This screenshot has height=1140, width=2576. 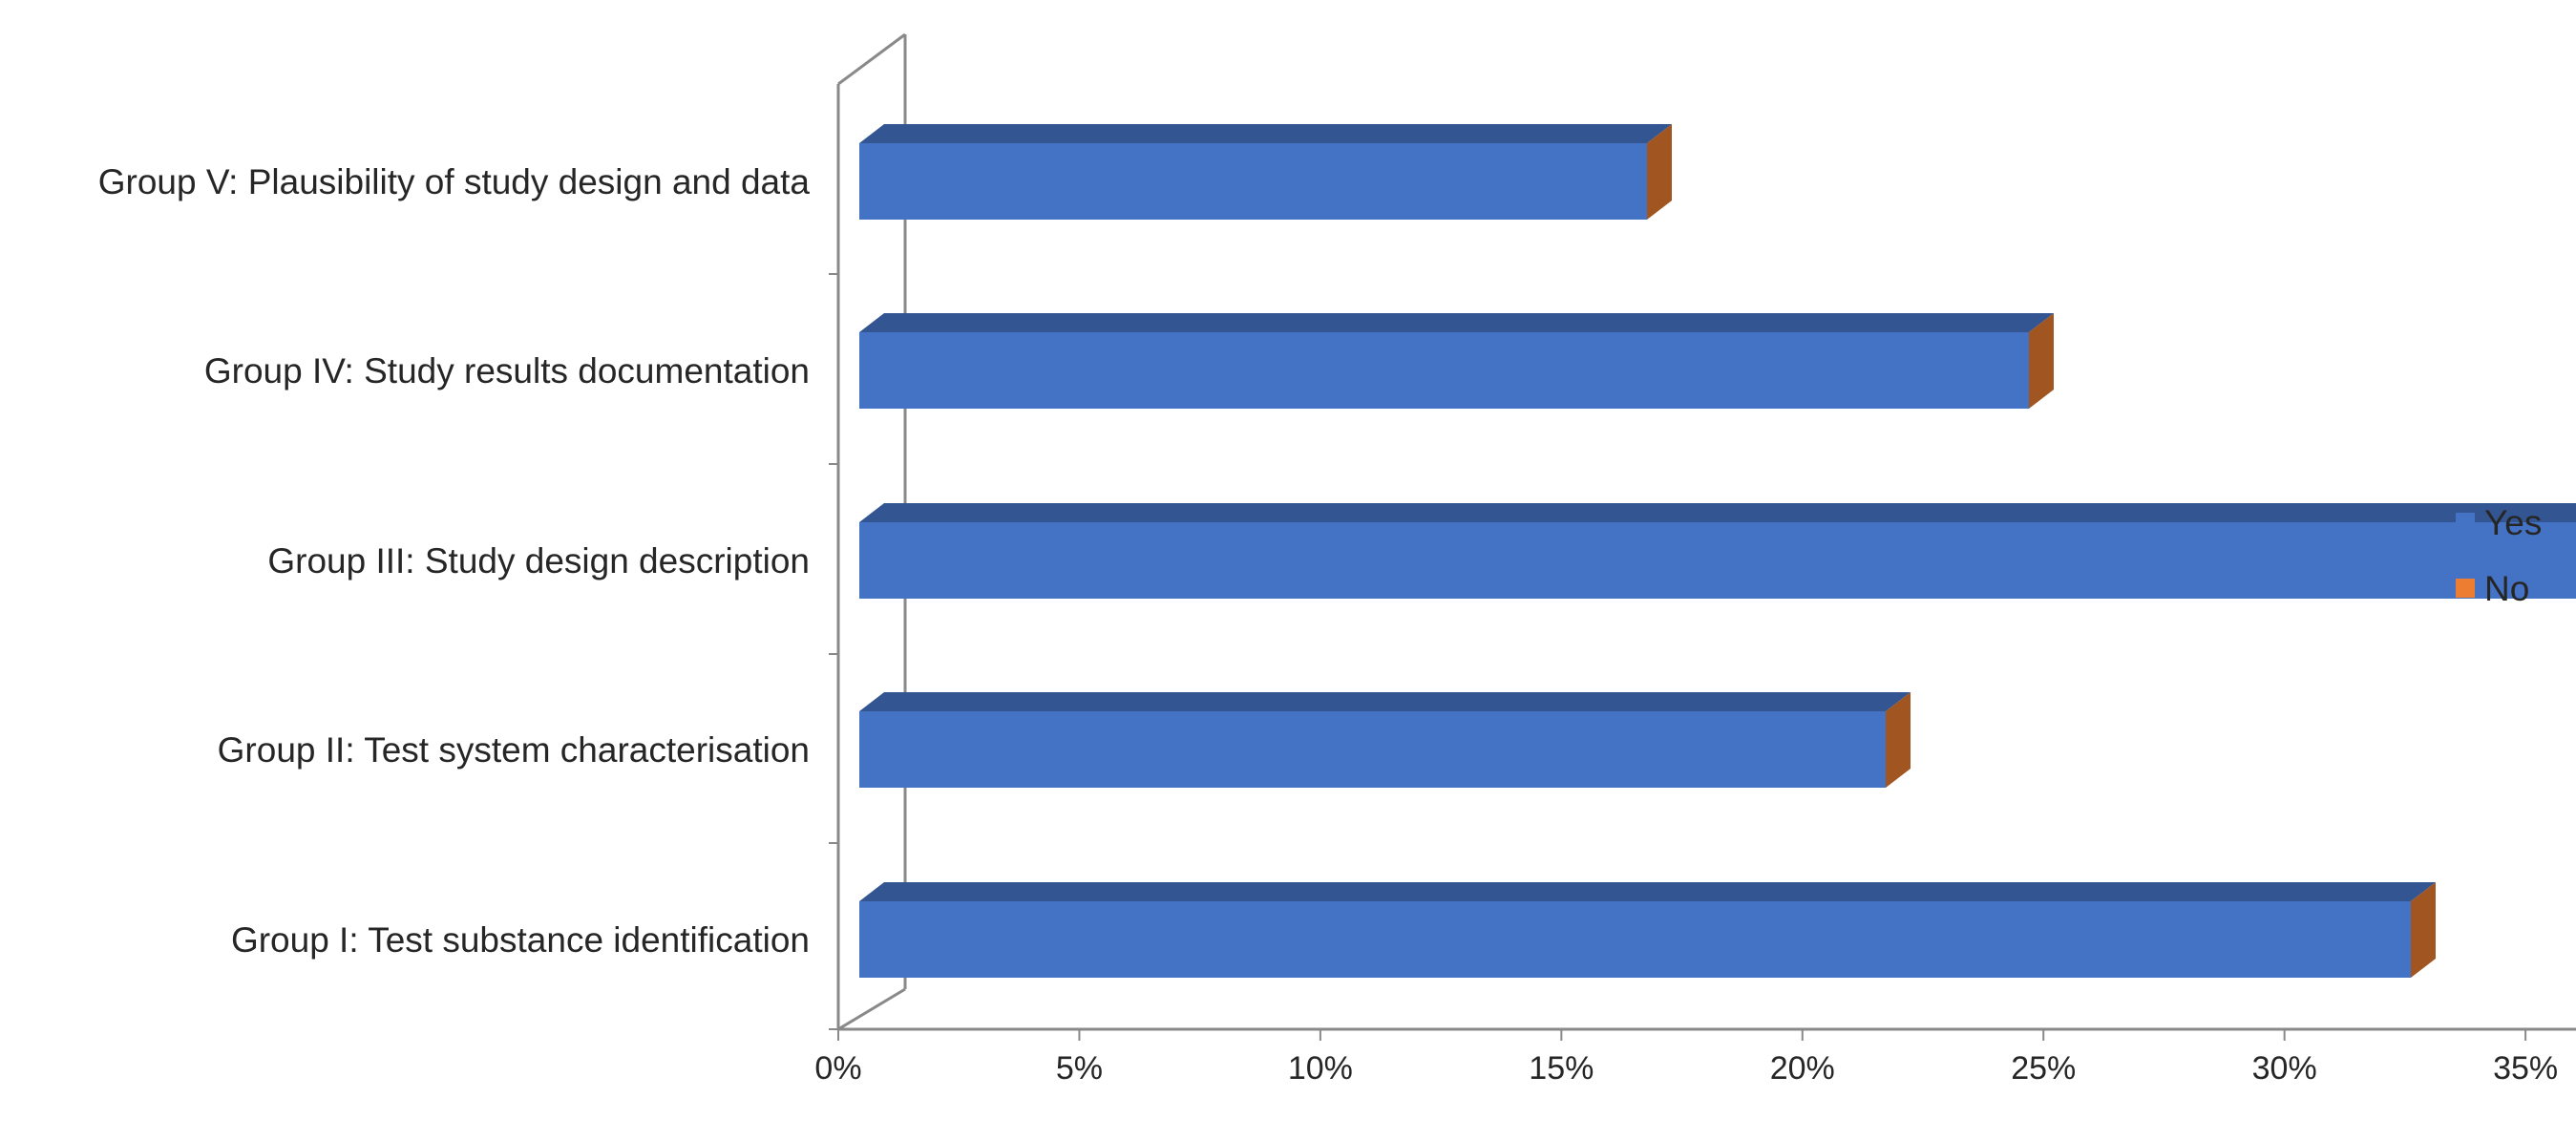 What do you see at coordinates (1561, 1068) in the screenshot?
I see `x-tick-label: 15%` at bounding box center [1561, 1068].